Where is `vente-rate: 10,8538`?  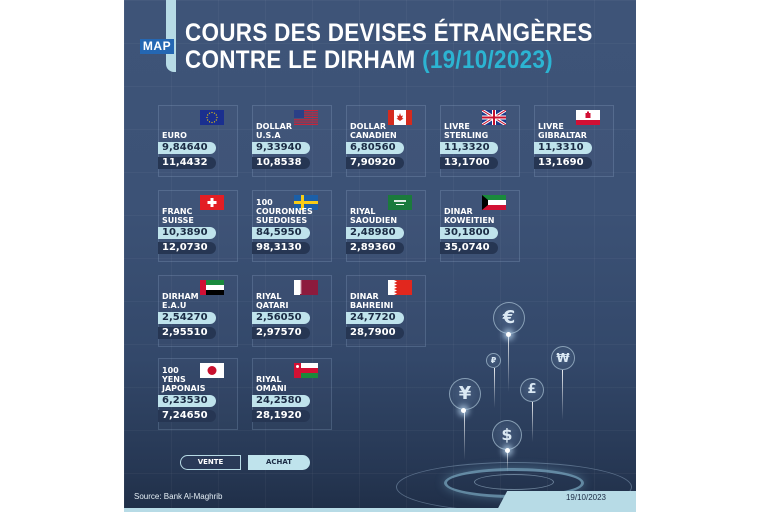 vente-rate: 10,8538 is located at coordinates (281, 163).